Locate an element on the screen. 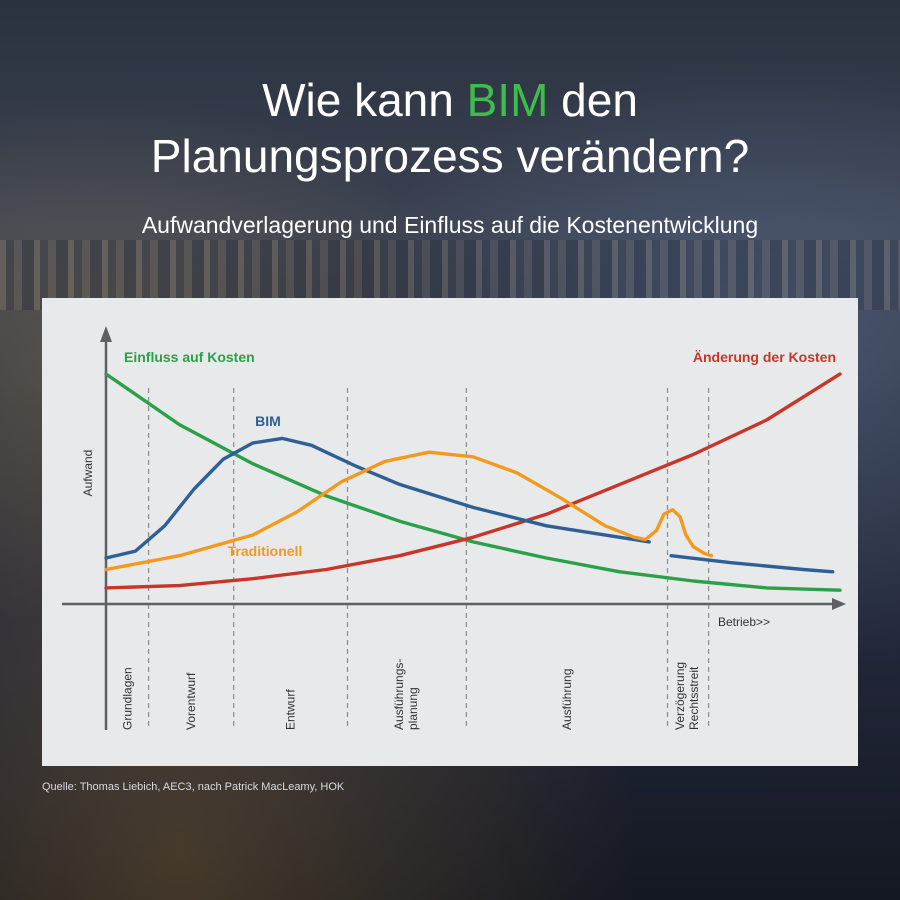 This screenshot has height=900, width=900. phase-label: Ausführung is located at coordinates (567, 699).